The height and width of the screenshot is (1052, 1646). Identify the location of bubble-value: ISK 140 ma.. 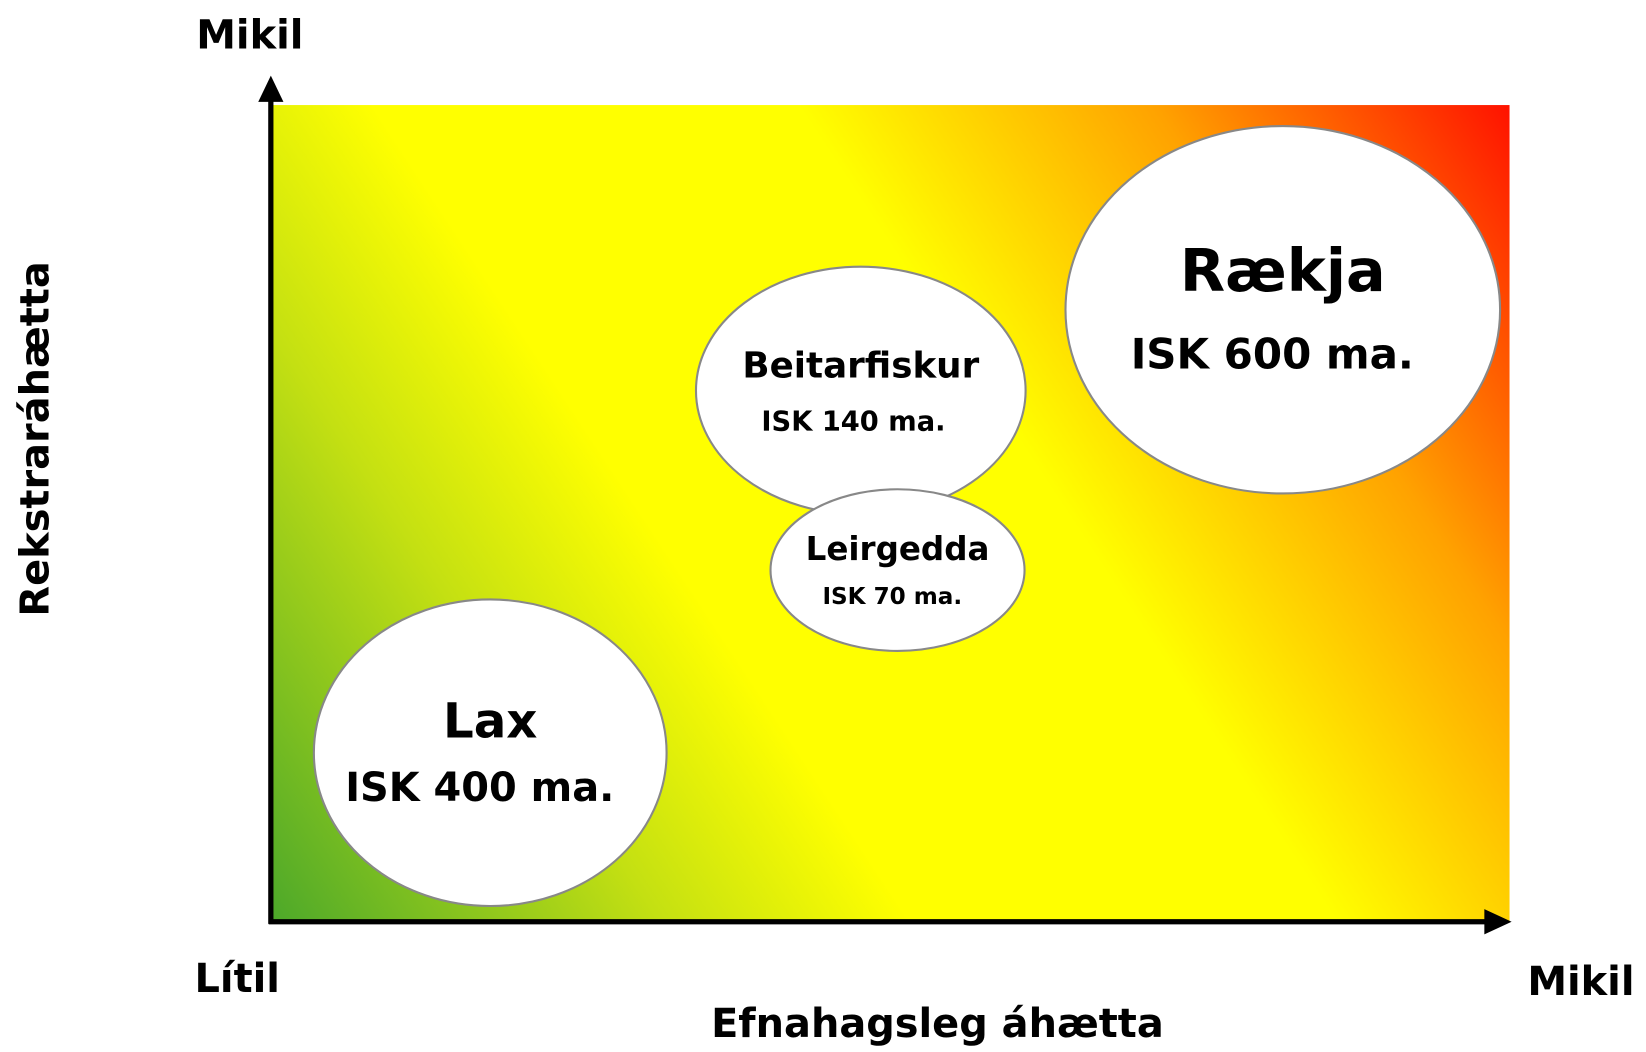
(853, 422).